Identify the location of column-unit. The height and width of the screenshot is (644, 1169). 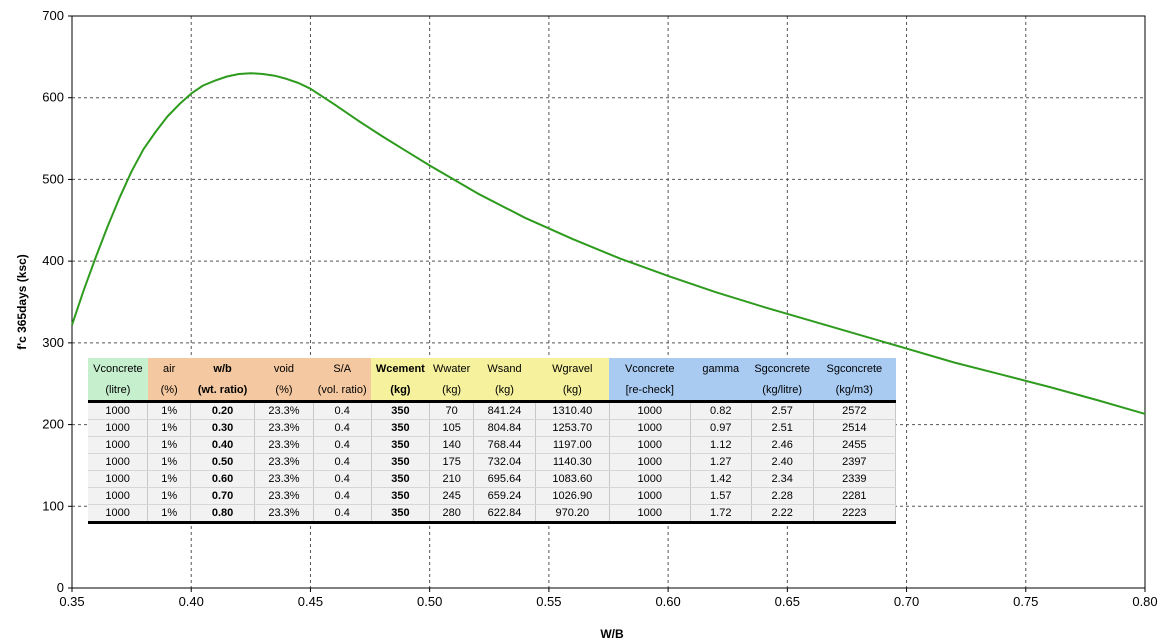
(721, 391).